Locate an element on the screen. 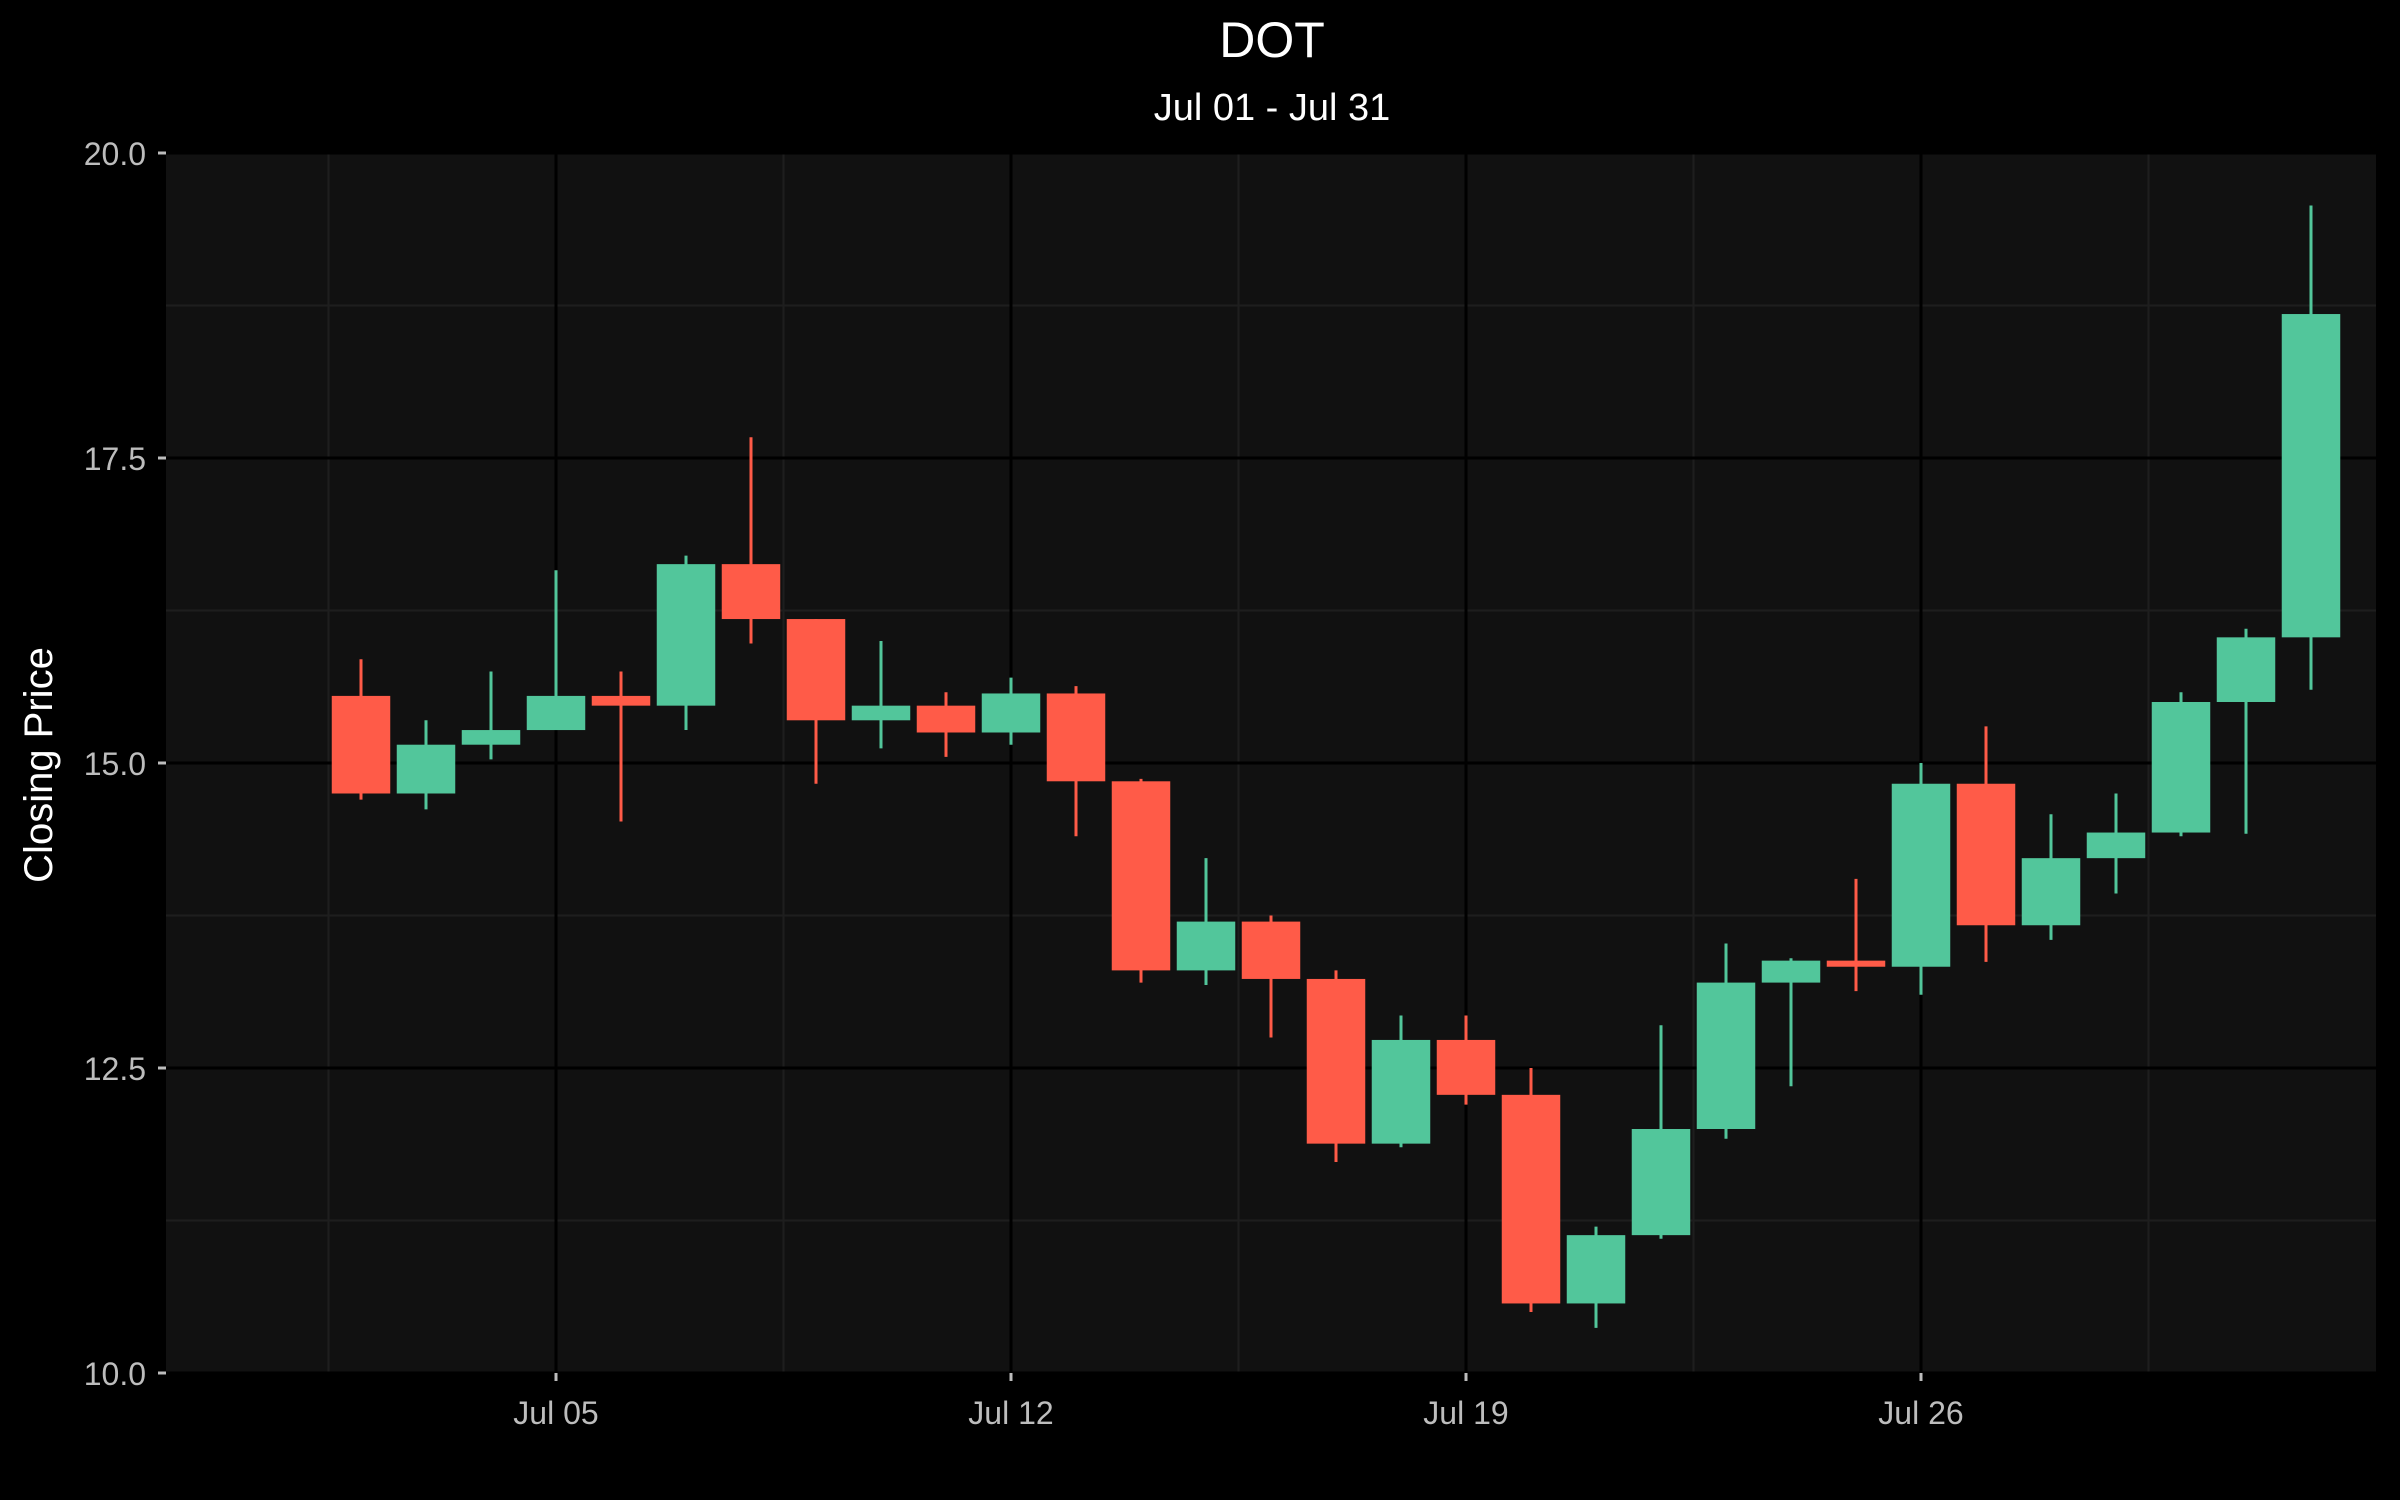 The image size is (2400, 1500). y-tick-label: 20.0 is located at coordinates (115, 154).